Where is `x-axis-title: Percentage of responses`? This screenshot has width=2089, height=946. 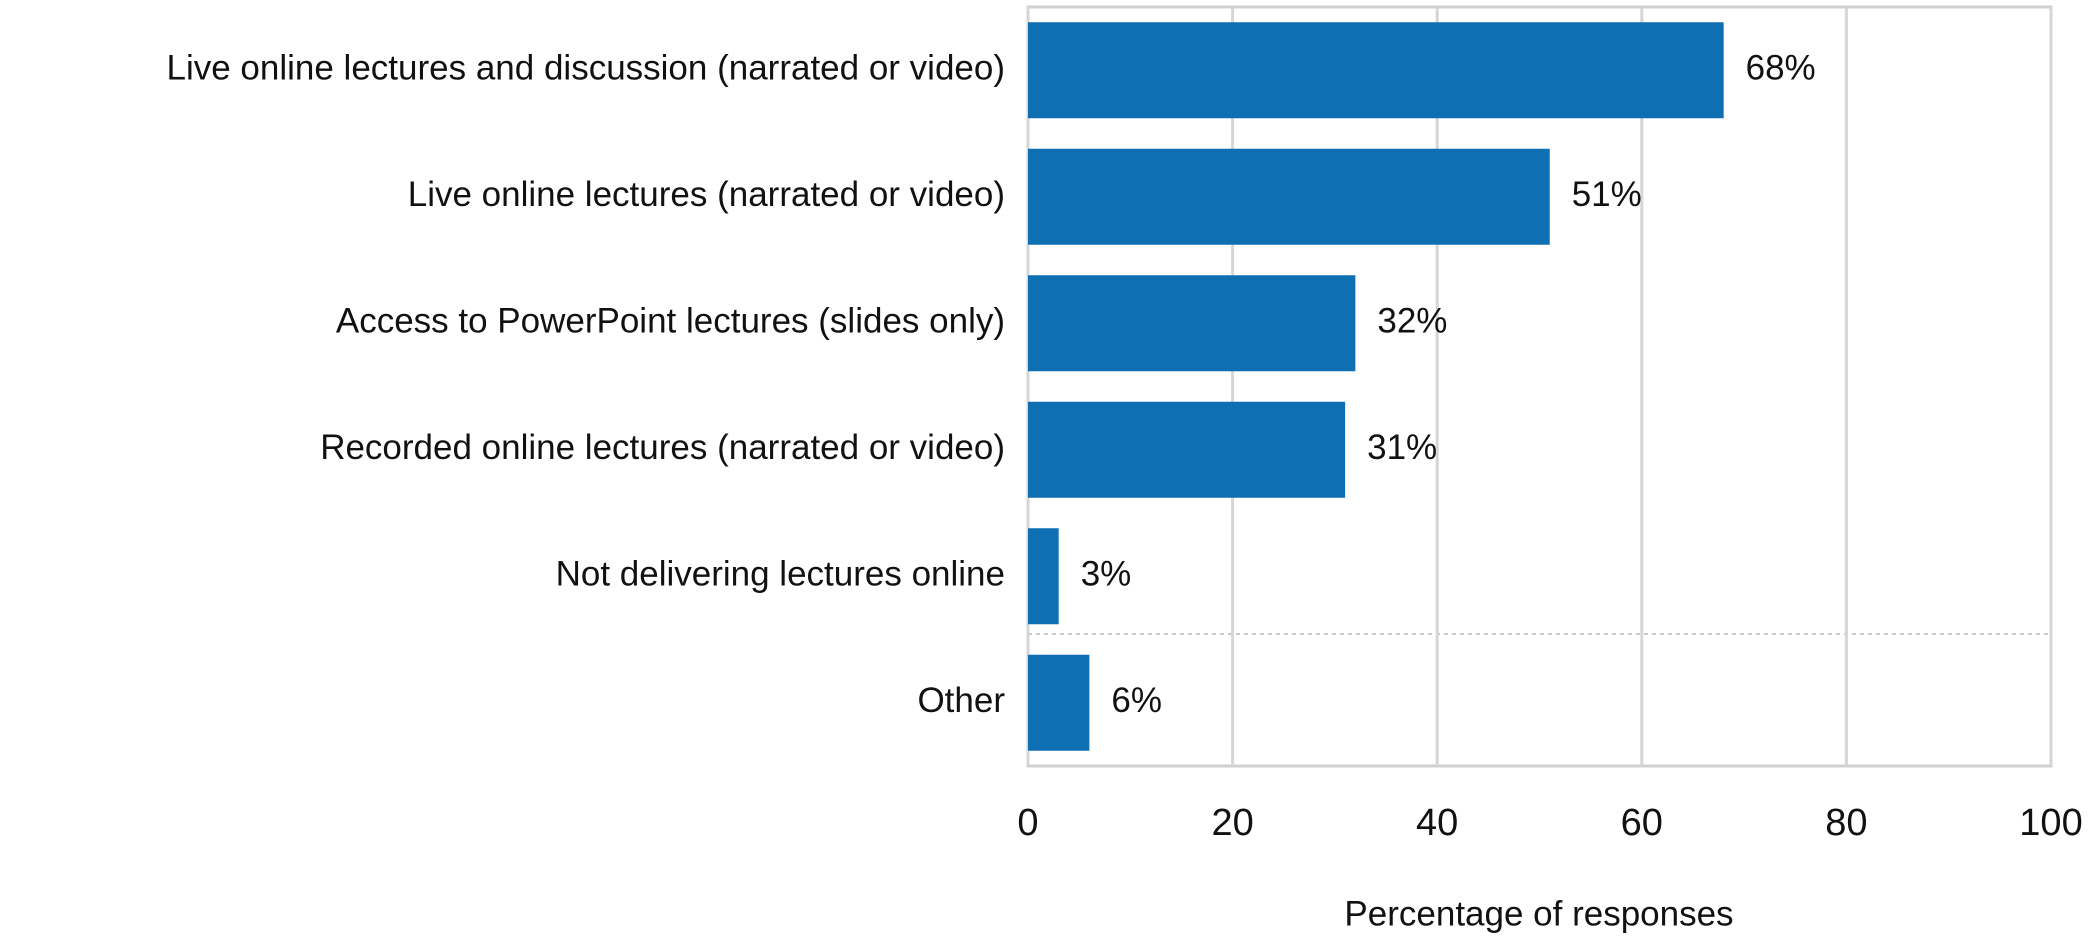
x-axis-title: Percentage of responses is located at coordinates (1538, 913).